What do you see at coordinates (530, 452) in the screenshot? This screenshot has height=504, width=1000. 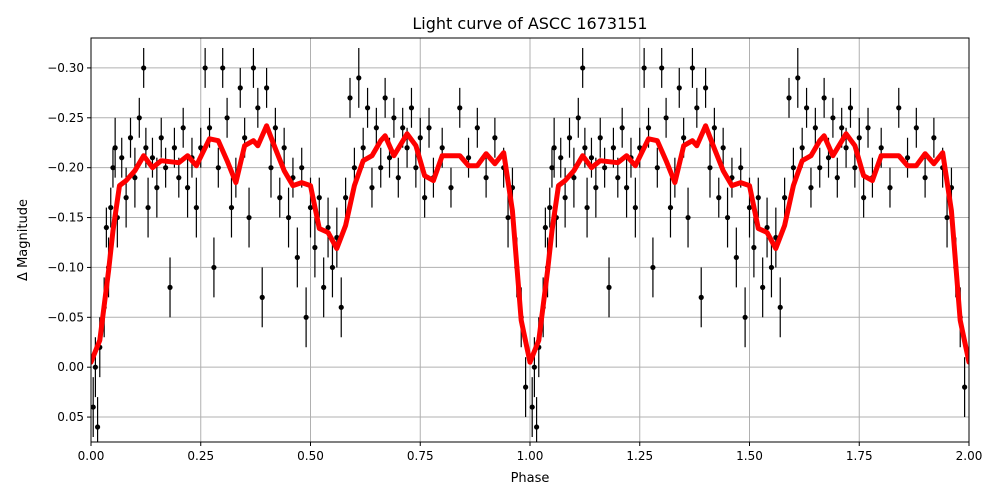 I see `x-axis-ticks: 0.00 0.25 0.50 0.75 1.00 1.25 1.50 1.75 2.00` at bounding box center [530, 452].